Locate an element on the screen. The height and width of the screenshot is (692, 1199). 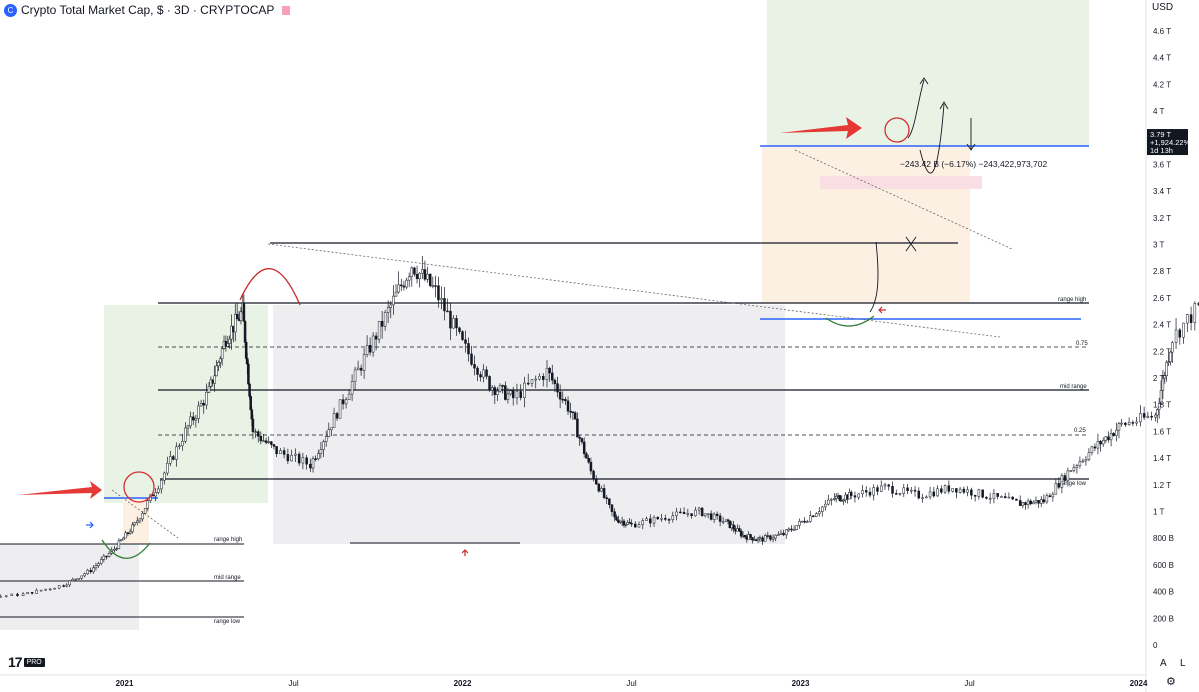
gear-icon: ⚙ is located at coordinates (1171, 682).